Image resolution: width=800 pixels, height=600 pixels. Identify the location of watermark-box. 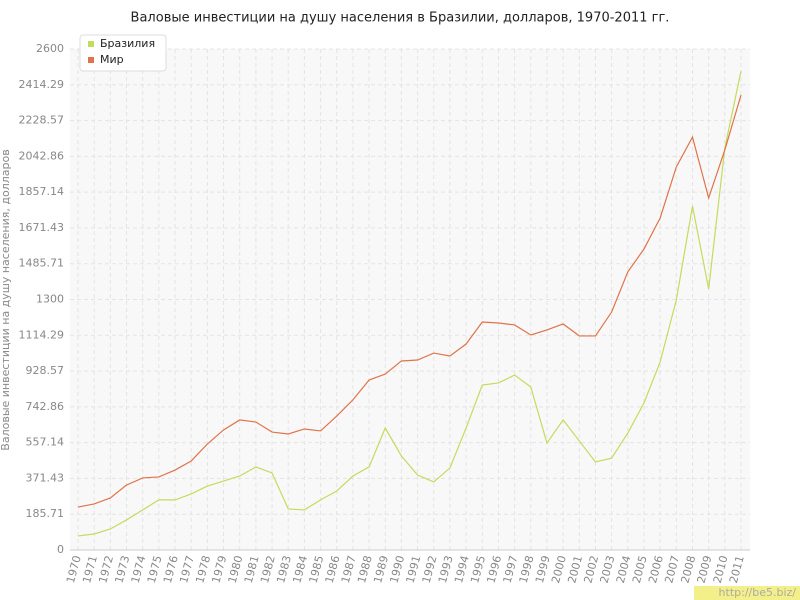
(747, 593).